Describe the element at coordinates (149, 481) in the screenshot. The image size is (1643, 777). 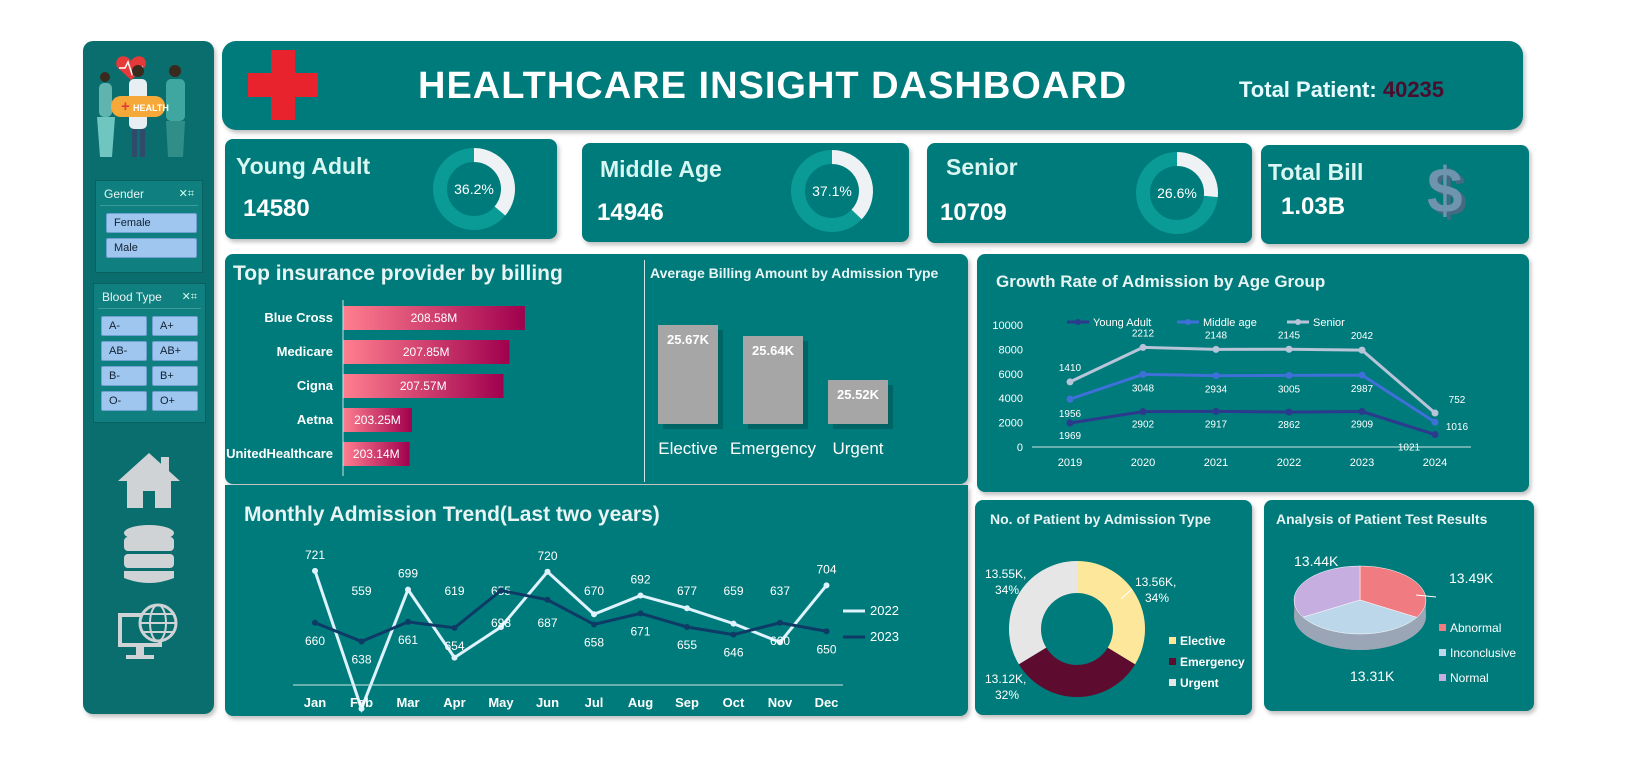
I see `home-icon` at that location.